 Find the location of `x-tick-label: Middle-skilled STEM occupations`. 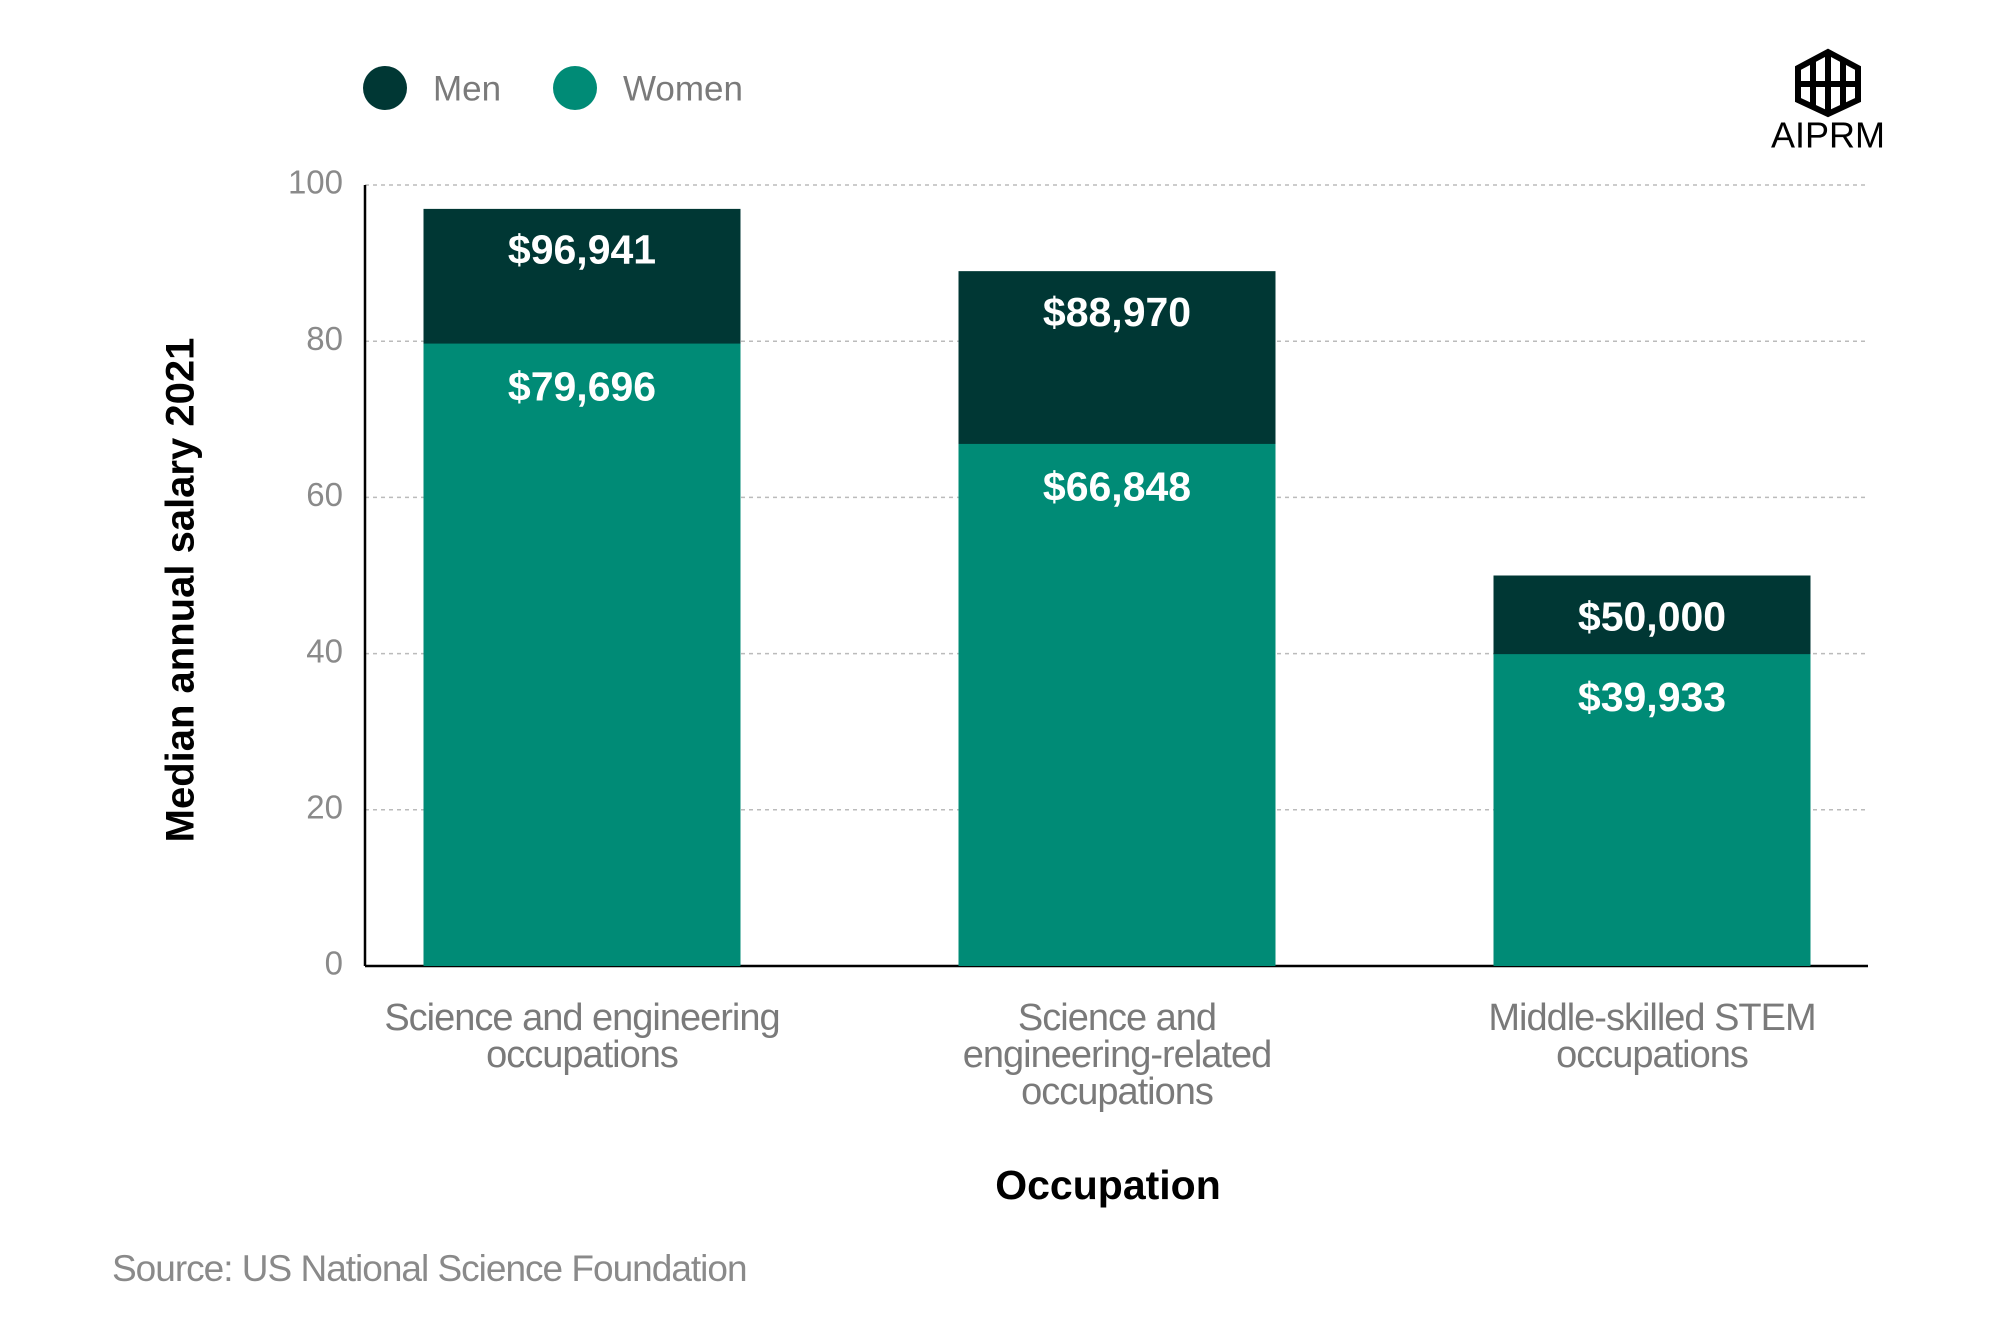

x-tick-label: Middle-skilled STEM occupations is located at coordinates (1652, 1036).